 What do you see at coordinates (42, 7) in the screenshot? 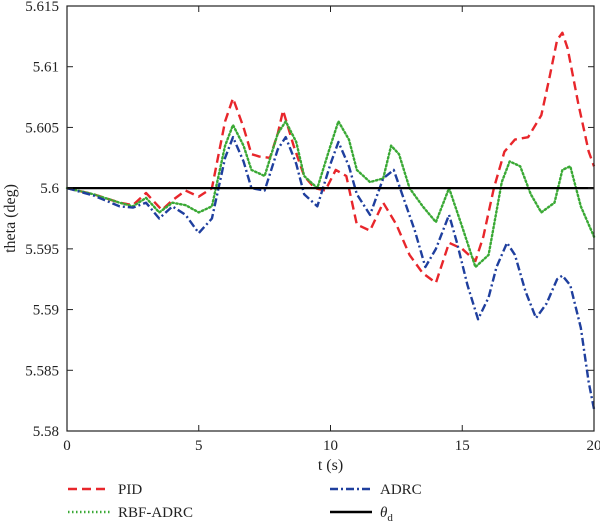
I see `y-tick-label: 5.615` at bounding box center [42, 7].